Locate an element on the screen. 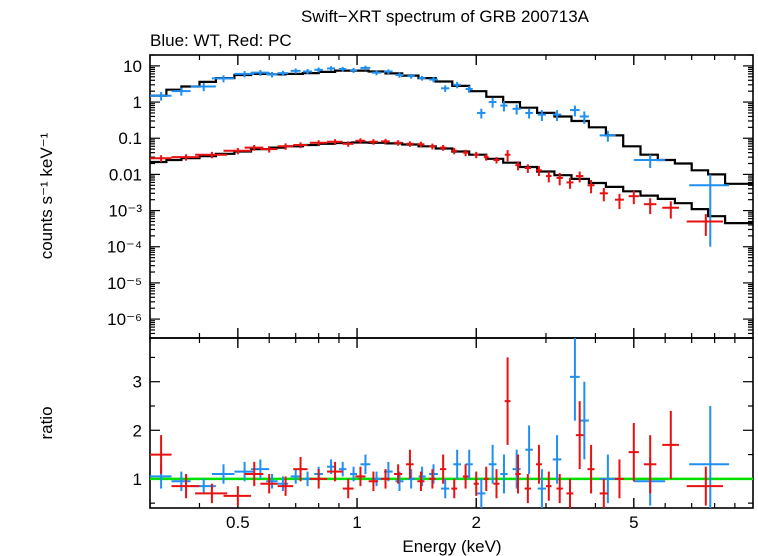 This screenshot has width=758, height=556. y-tick-label: 10 is located at coordinates (132, 66).